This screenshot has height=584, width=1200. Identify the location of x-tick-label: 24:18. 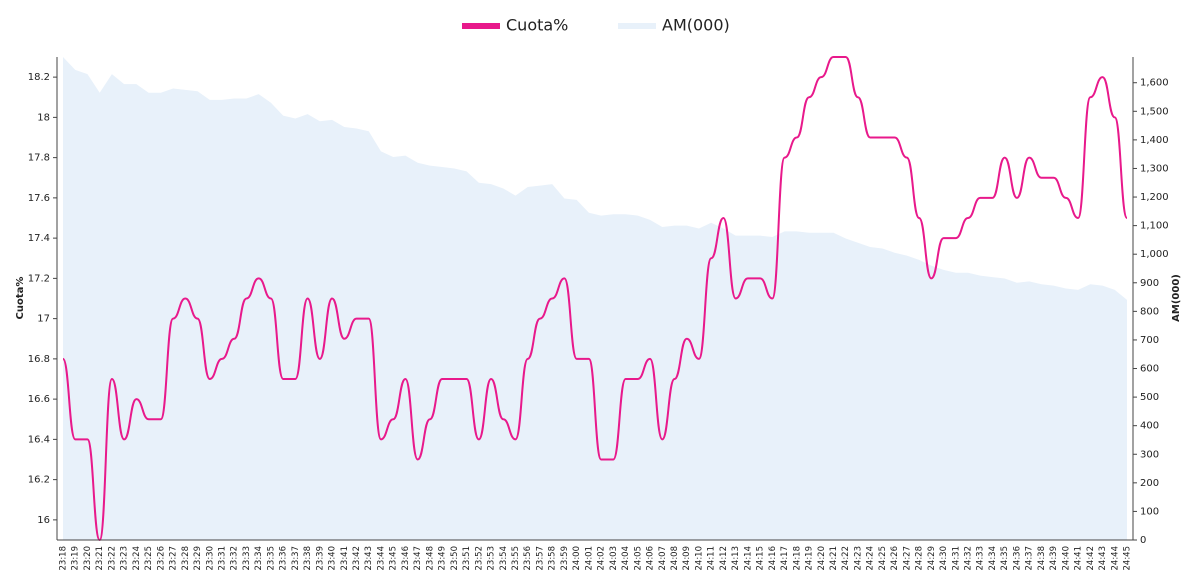
(797, 558).